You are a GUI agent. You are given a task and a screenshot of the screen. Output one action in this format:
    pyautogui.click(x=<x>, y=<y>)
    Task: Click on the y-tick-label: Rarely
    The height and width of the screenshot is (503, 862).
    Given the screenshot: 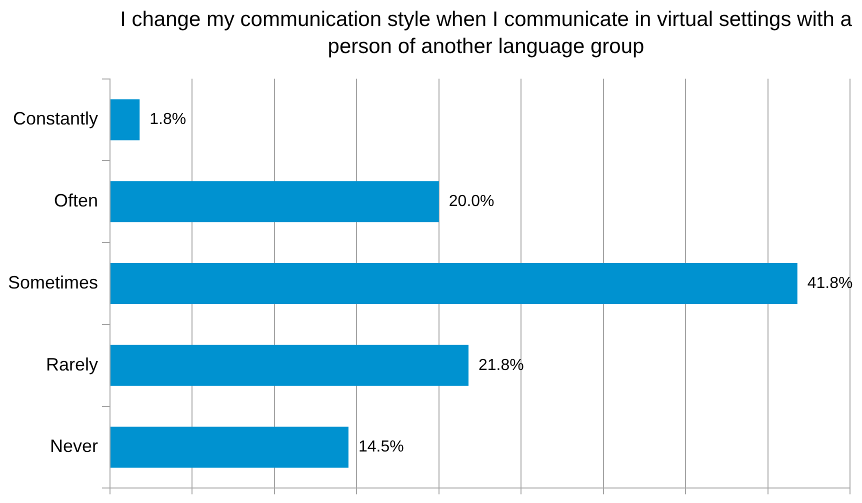 What is the action you would take?
    pyautogui.click(x=72, y=364)
    